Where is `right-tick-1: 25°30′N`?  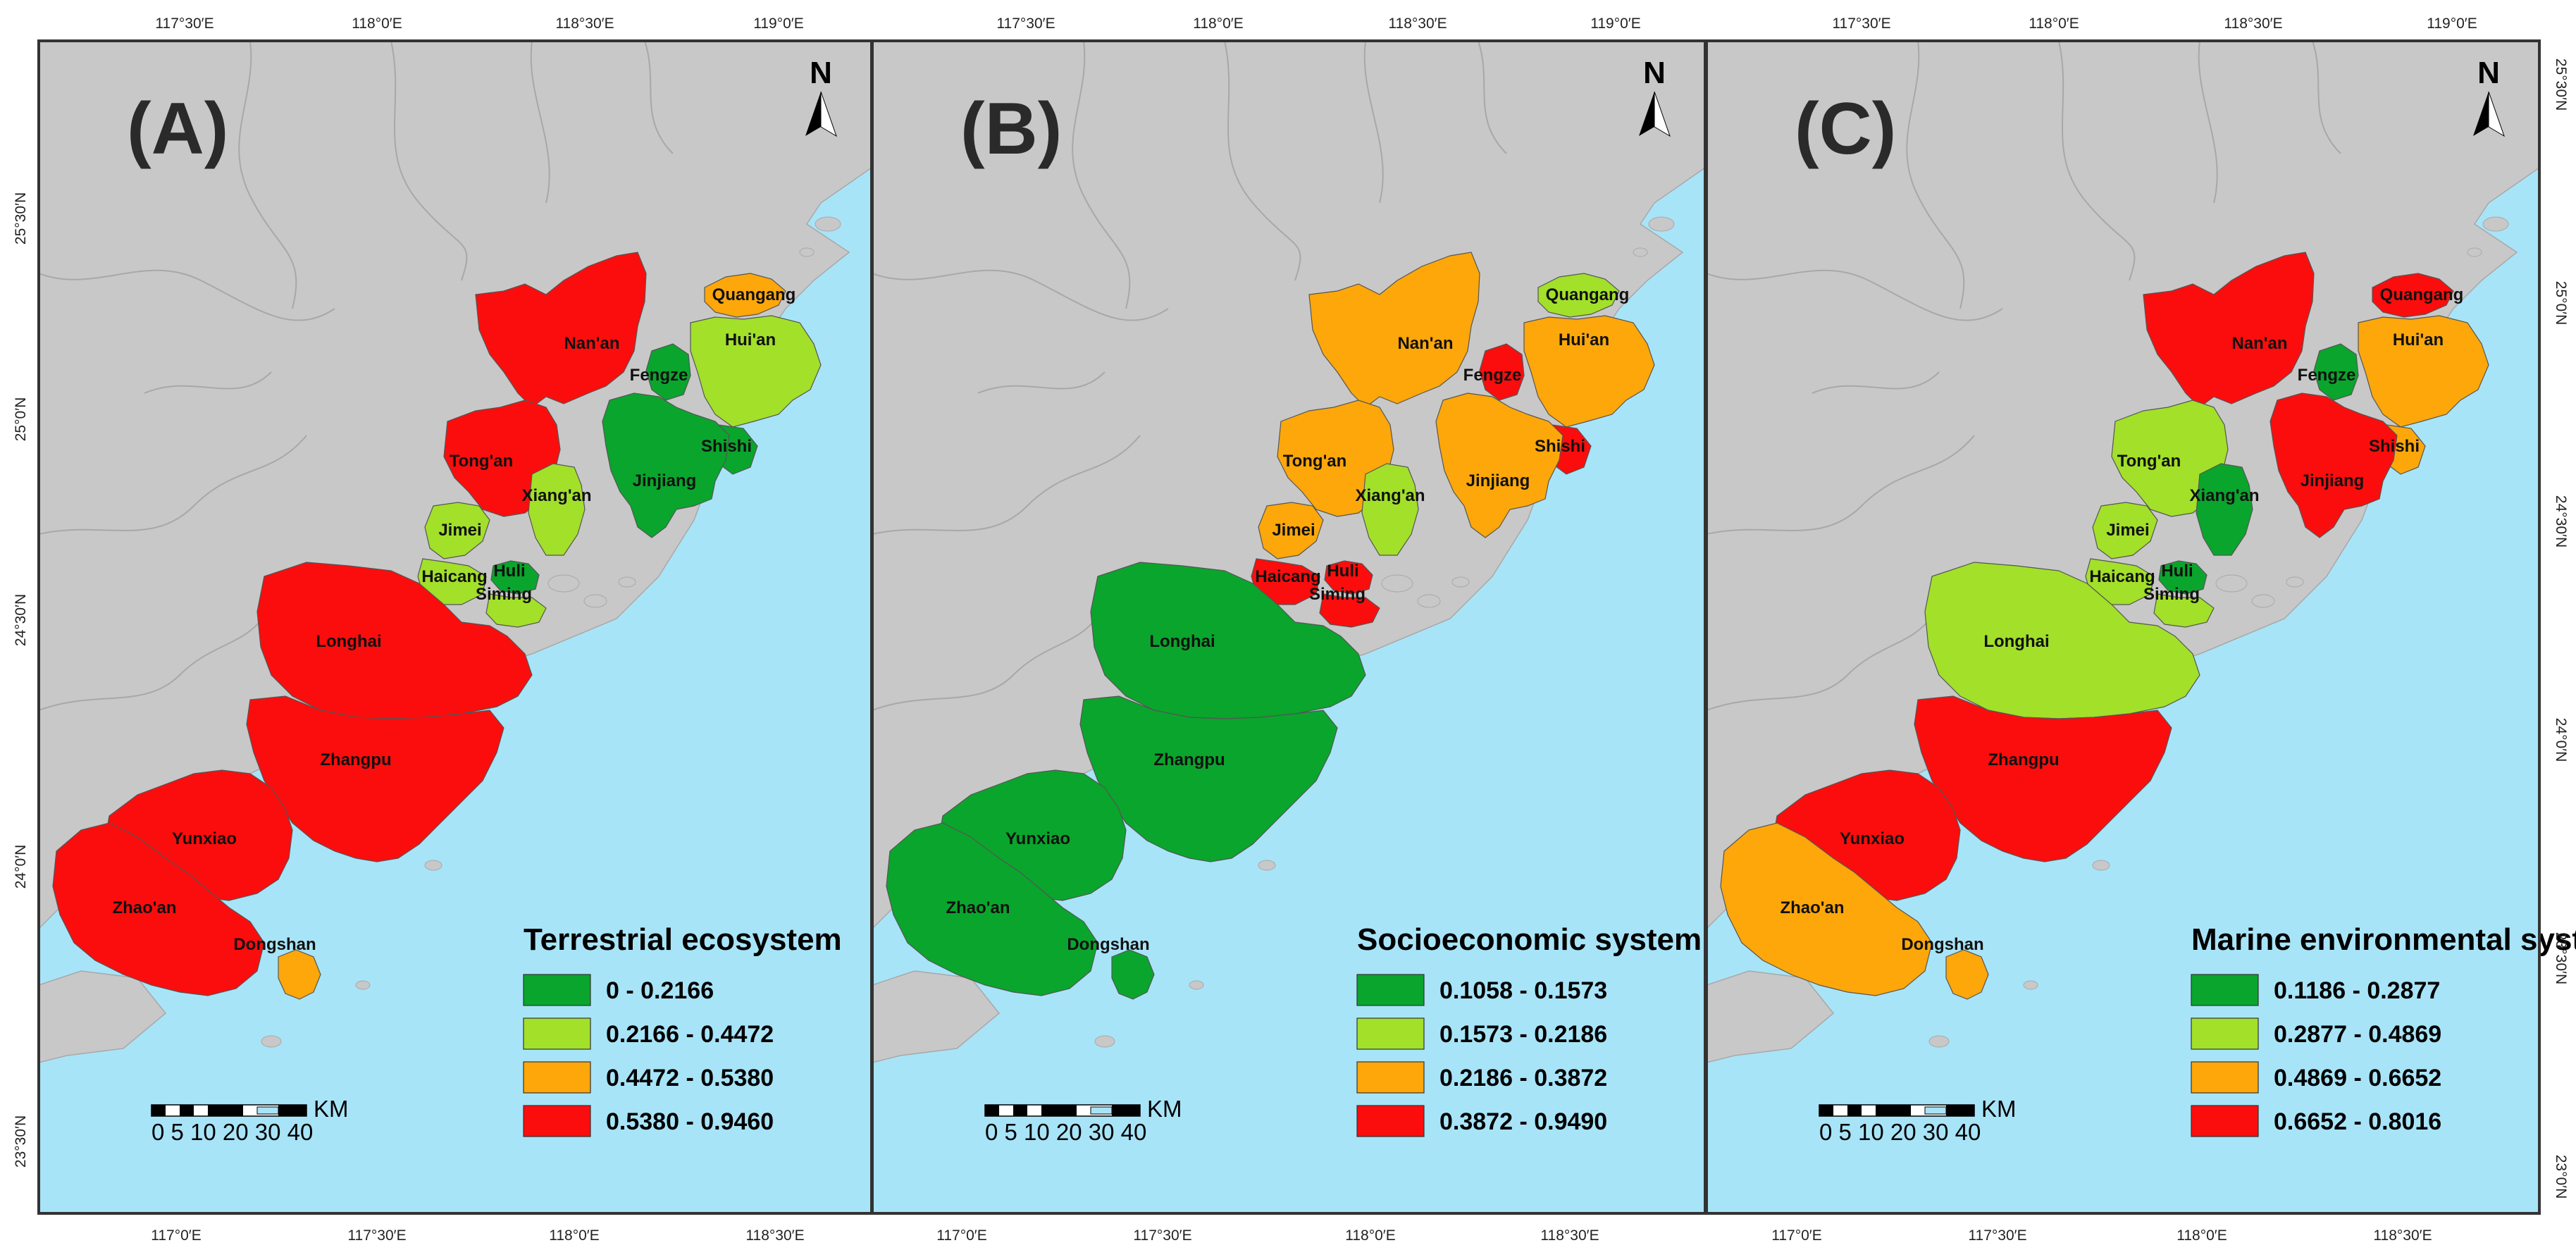 right-tick-1: 25°30′N is located at coordinates (2561, 84).